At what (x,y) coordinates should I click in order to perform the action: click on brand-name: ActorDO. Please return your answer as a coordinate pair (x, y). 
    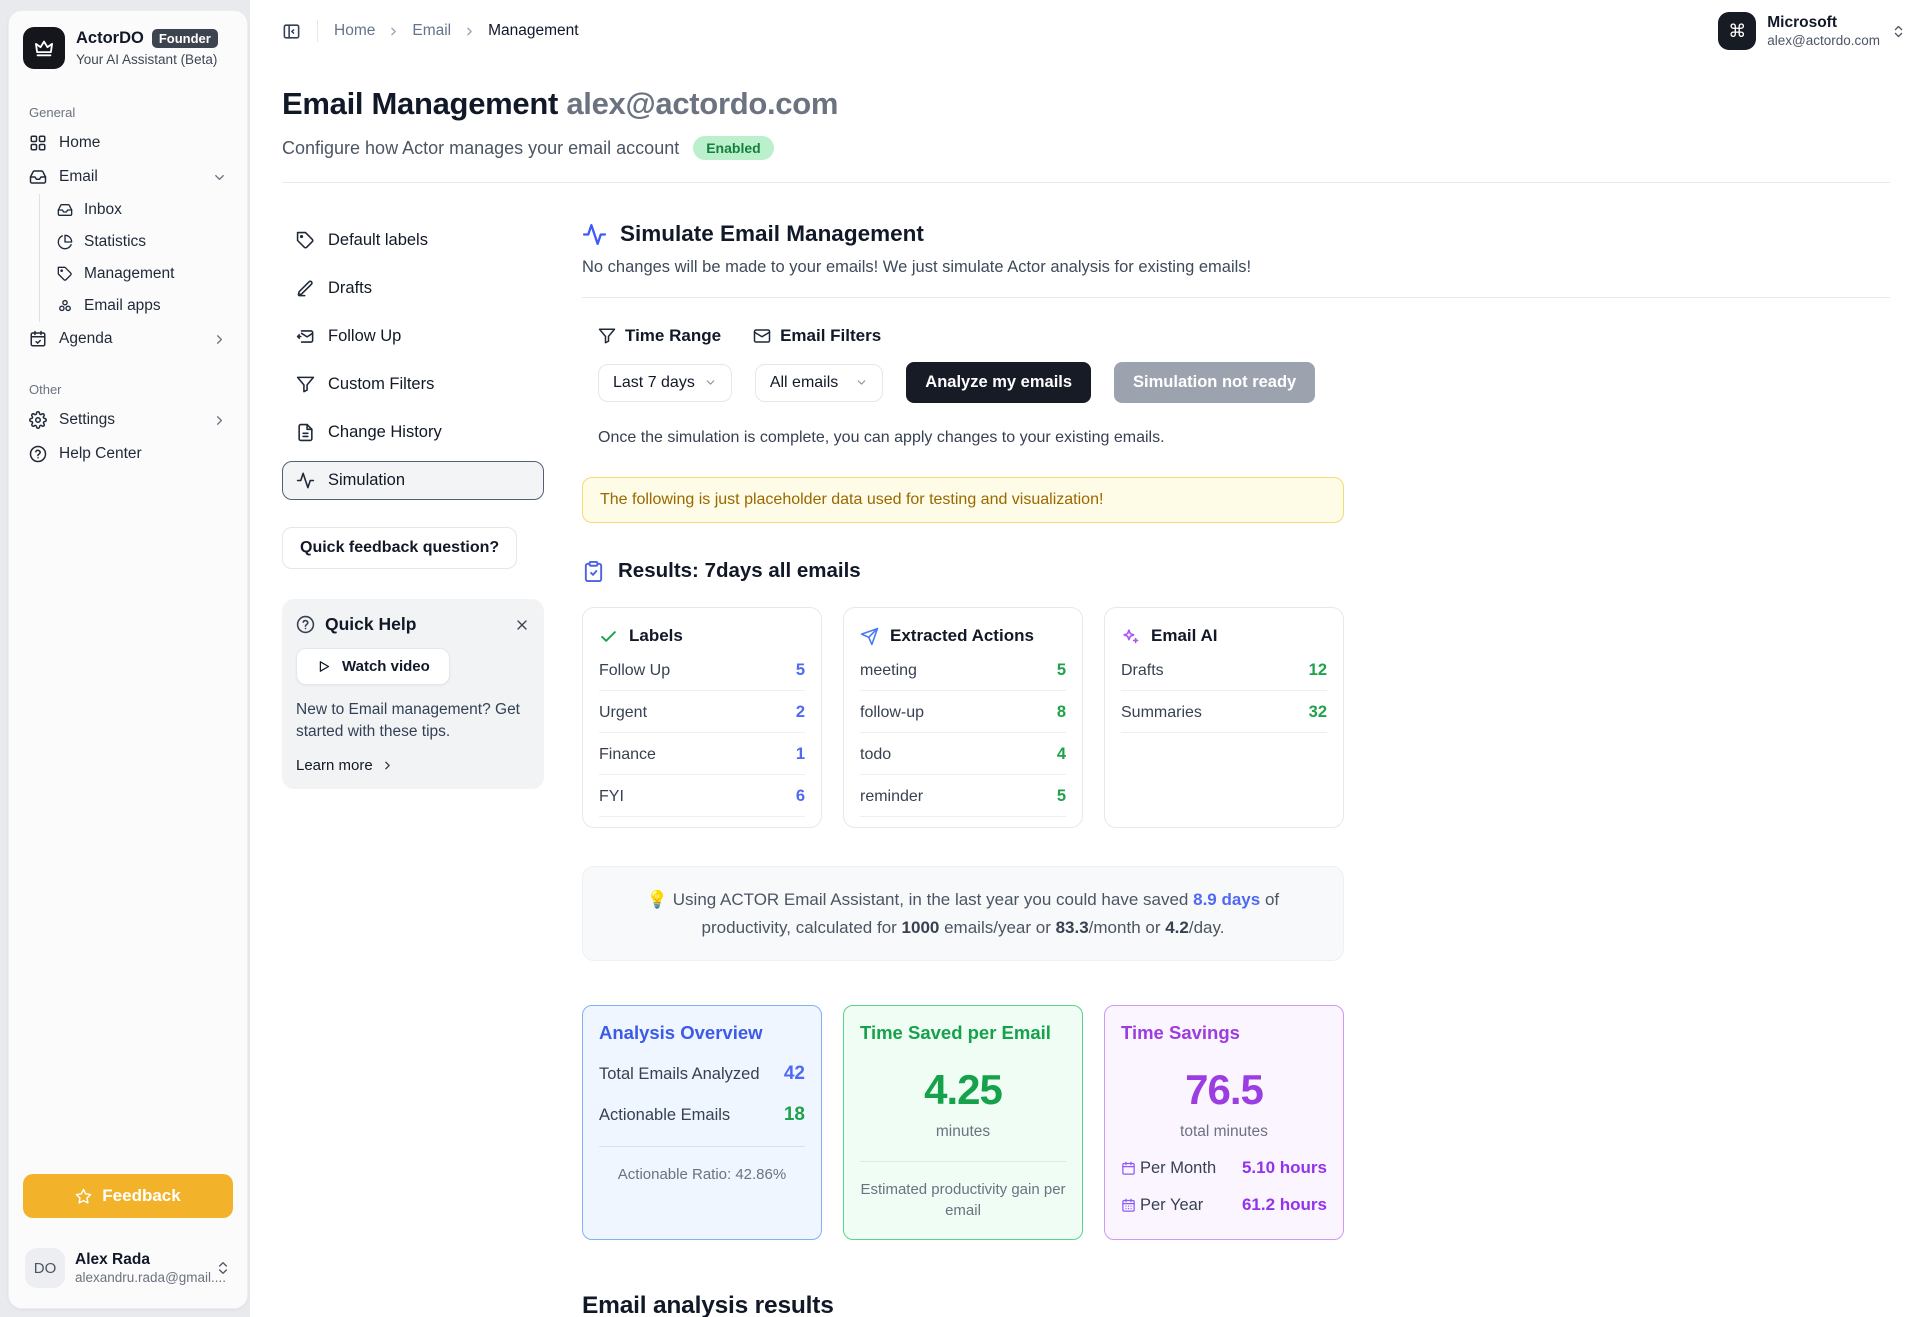
    Looking at the image, I should click on (110, 38).